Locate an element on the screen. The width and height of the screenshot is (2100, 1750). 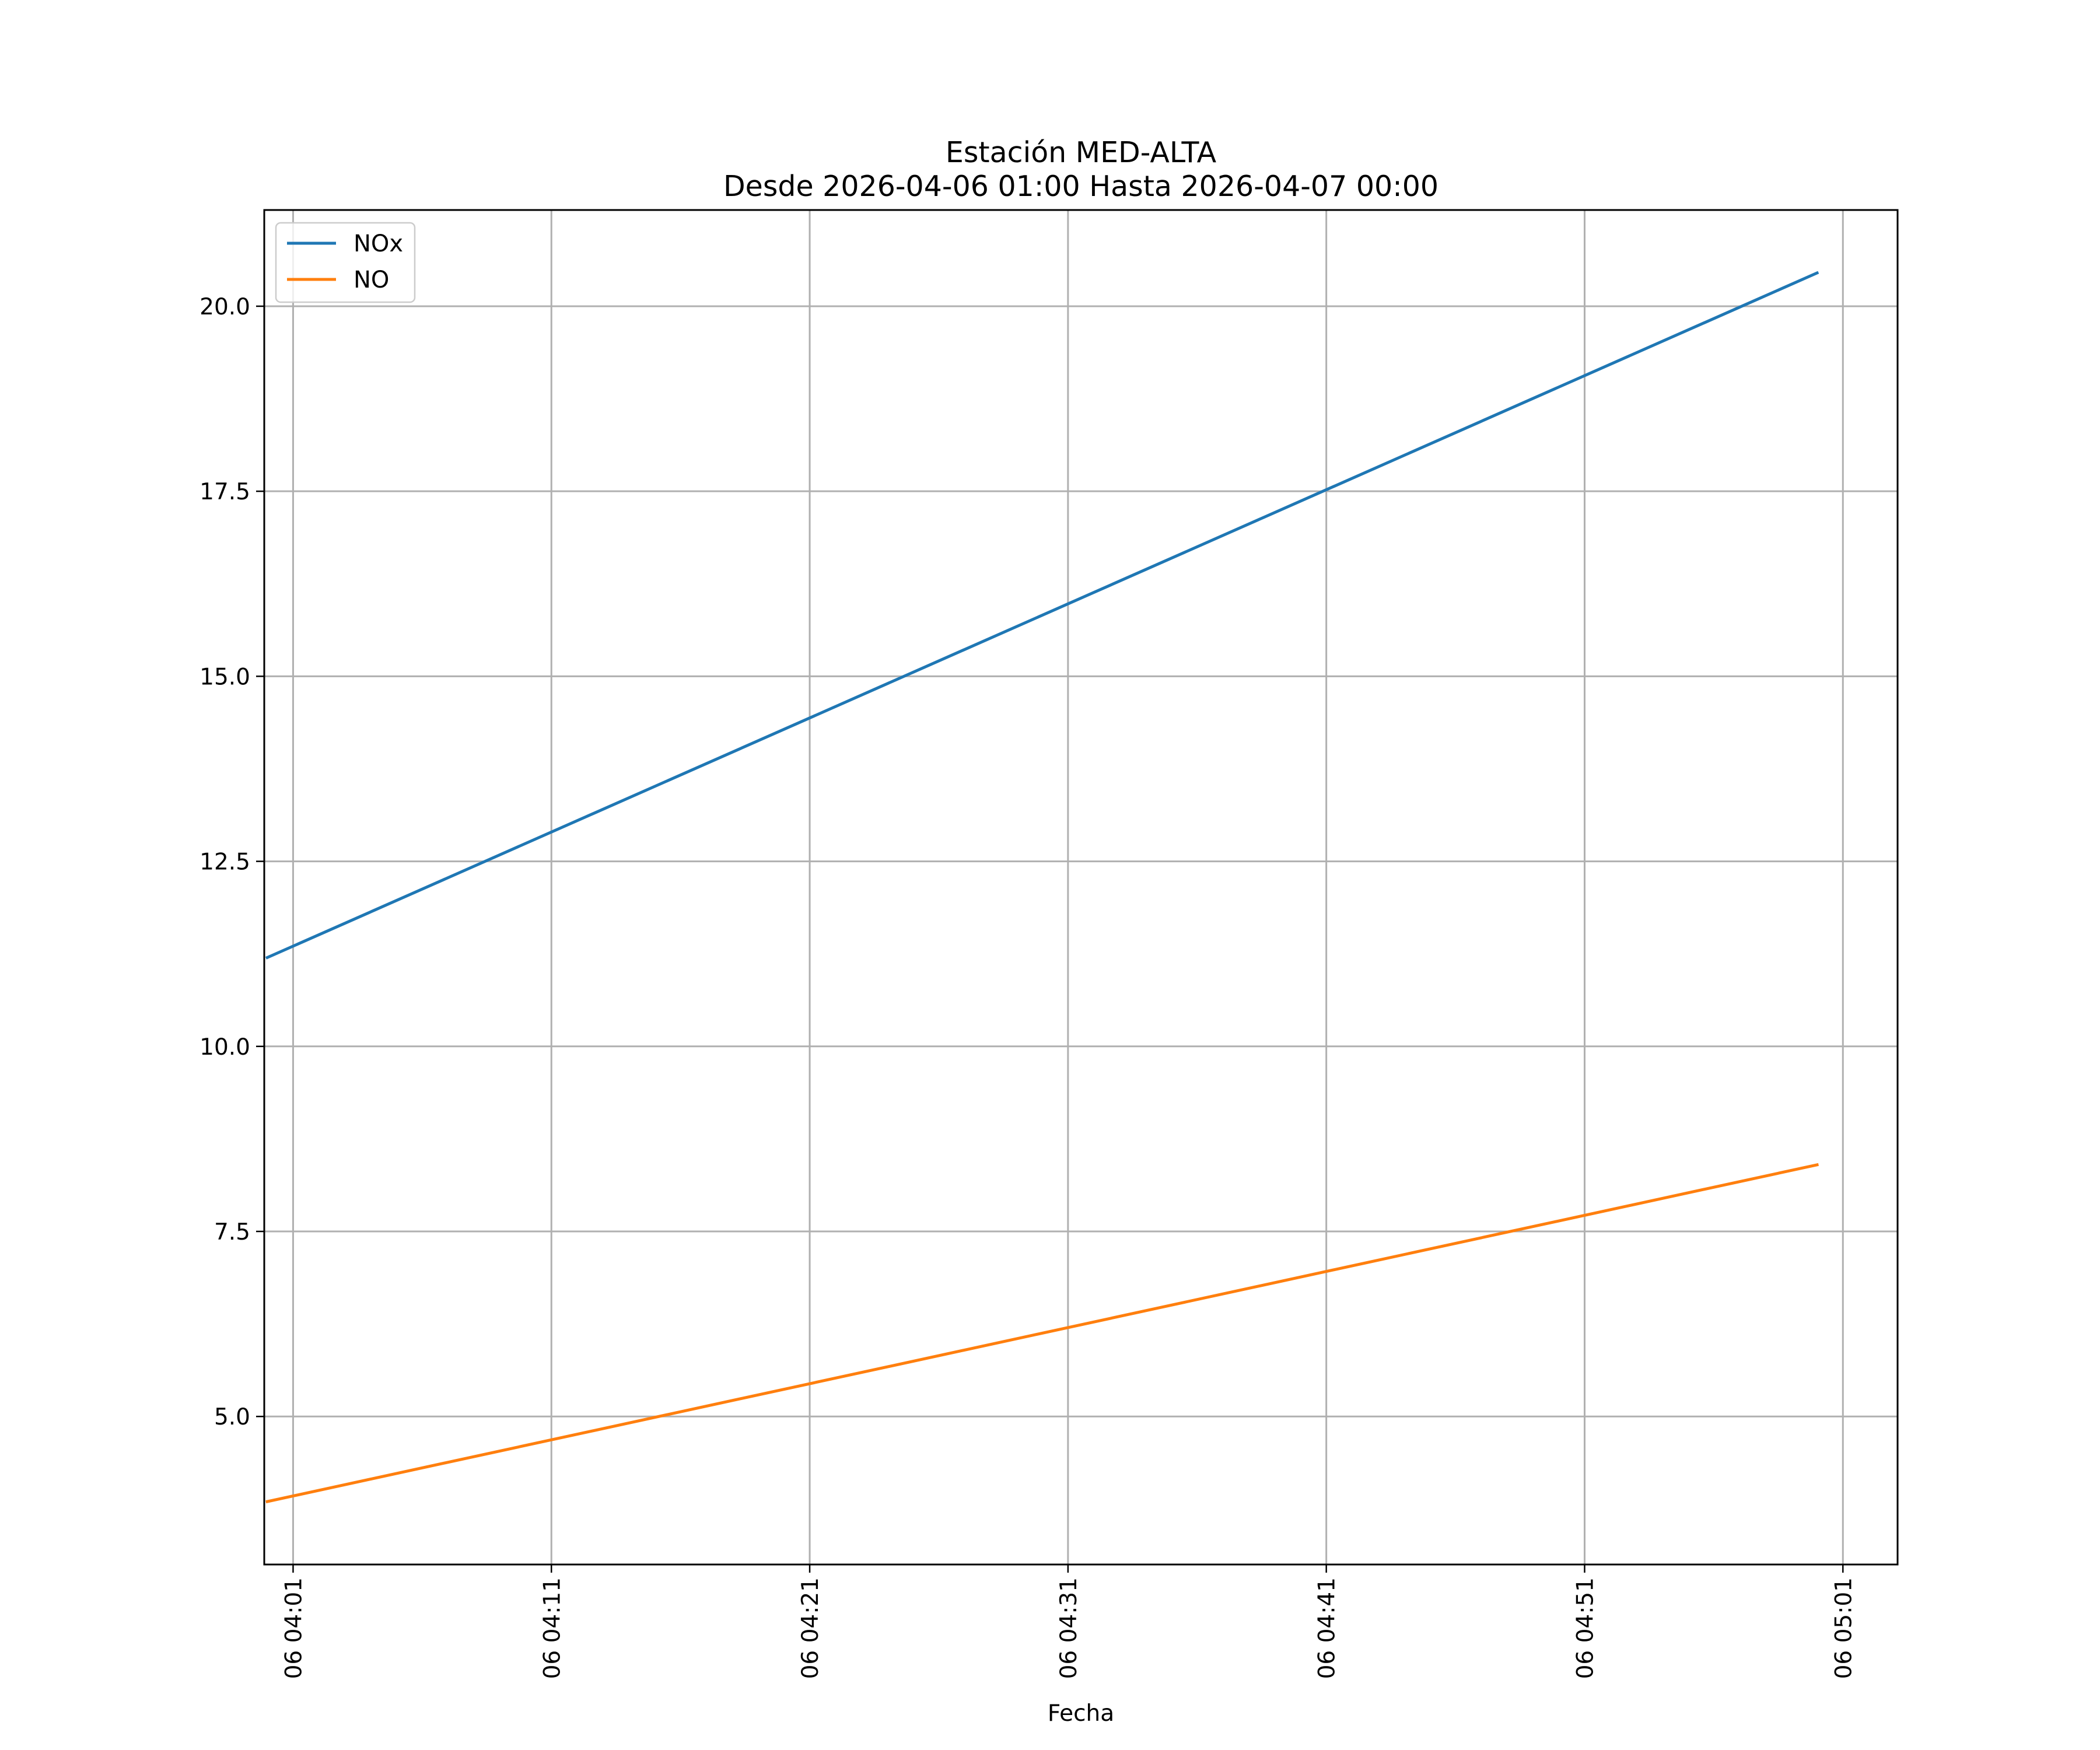
x-tick-label: 06 04:01 is located at coordinates (294, 1628).